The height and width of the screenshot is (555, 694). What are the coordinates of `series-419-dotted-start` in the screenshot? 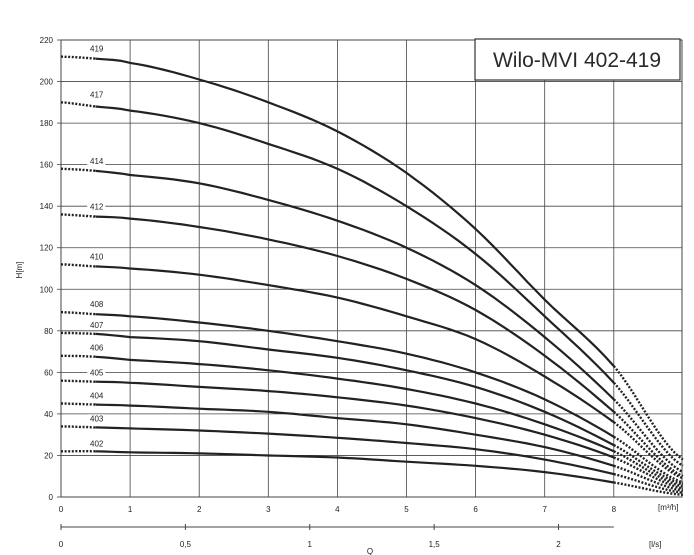 It's located at (78, 57).